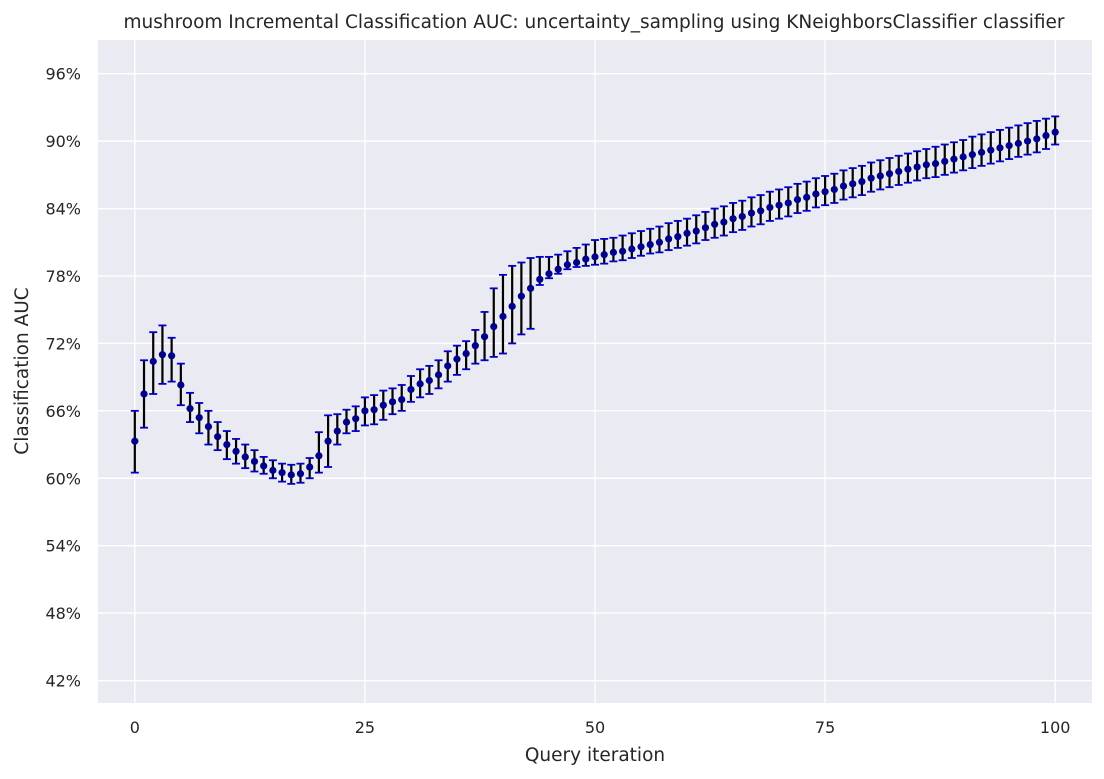 The image size is (1104, 779). Describe the element at coordinates (63, 478) in the screenshot. I see `y-tick-label: 60%` at that location.